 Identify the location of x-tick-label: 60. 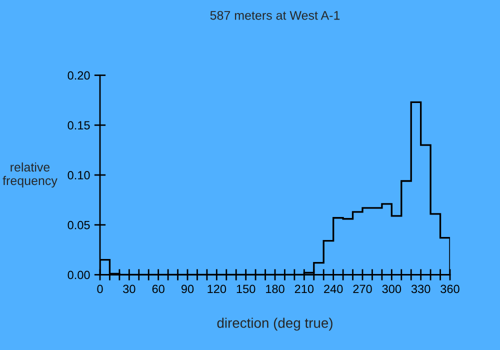
(158, 289).